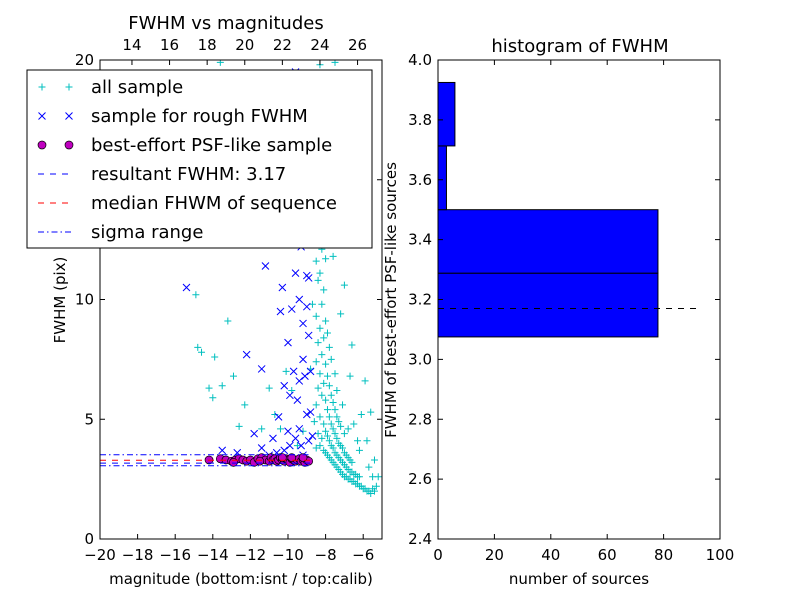 The height and width of the screenshot is (600, 800). What do you see at coordinates (420, 300) in the screenshot?
I see `y-tick-label: 3.2` at bounding box center [420, 300].